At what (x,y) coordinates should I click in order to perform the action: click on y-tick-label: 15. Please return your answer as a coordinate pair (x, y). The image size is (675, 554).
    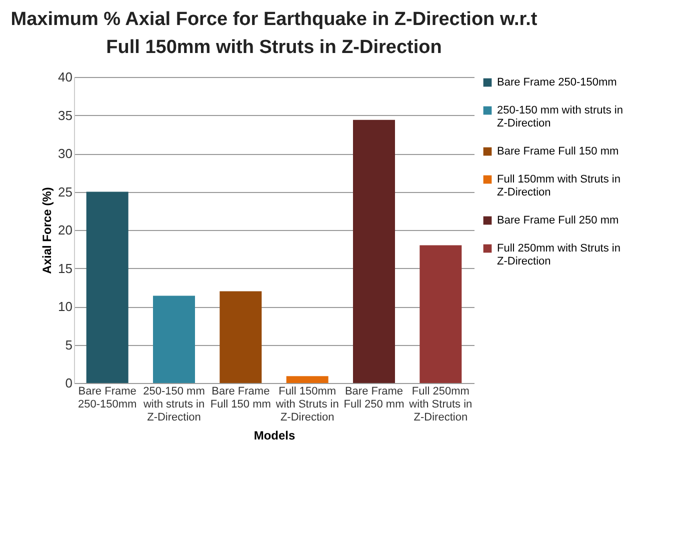
    Looking at the image, I should click on (65, 268).